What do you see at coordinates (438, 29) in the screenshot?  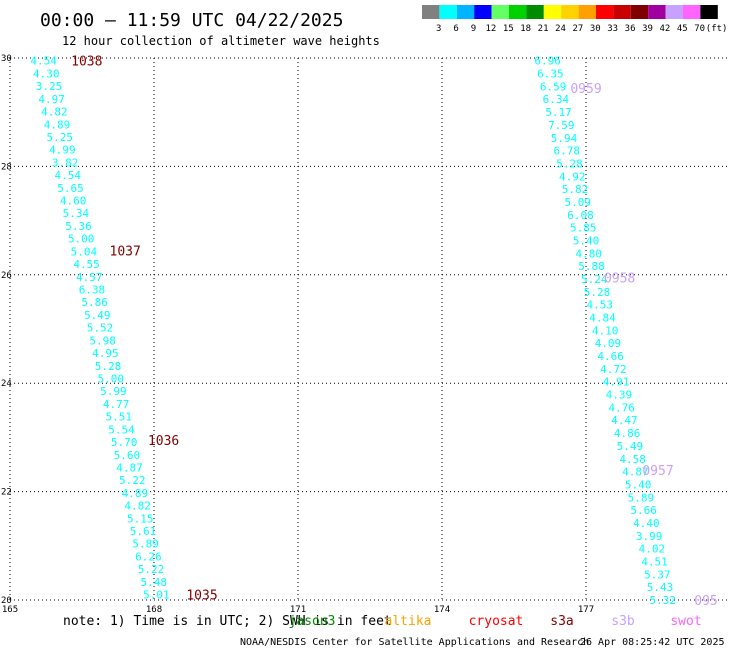 I see `legend-tick-label: 3` at bounding box center [438, 29].